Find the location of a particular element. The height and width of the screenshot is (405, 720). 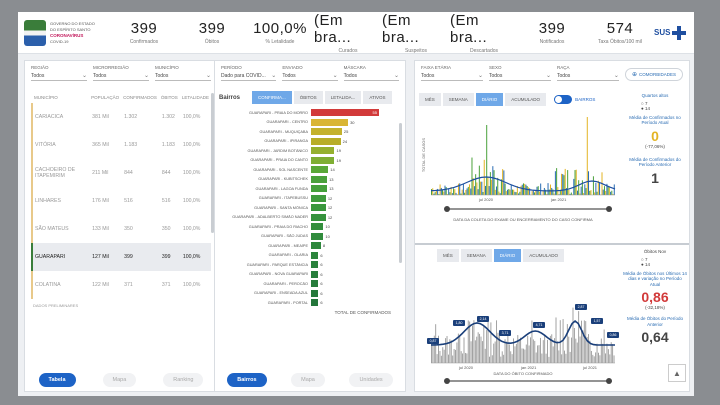

tab-0: Tabela is located at coordinates (57, 380).